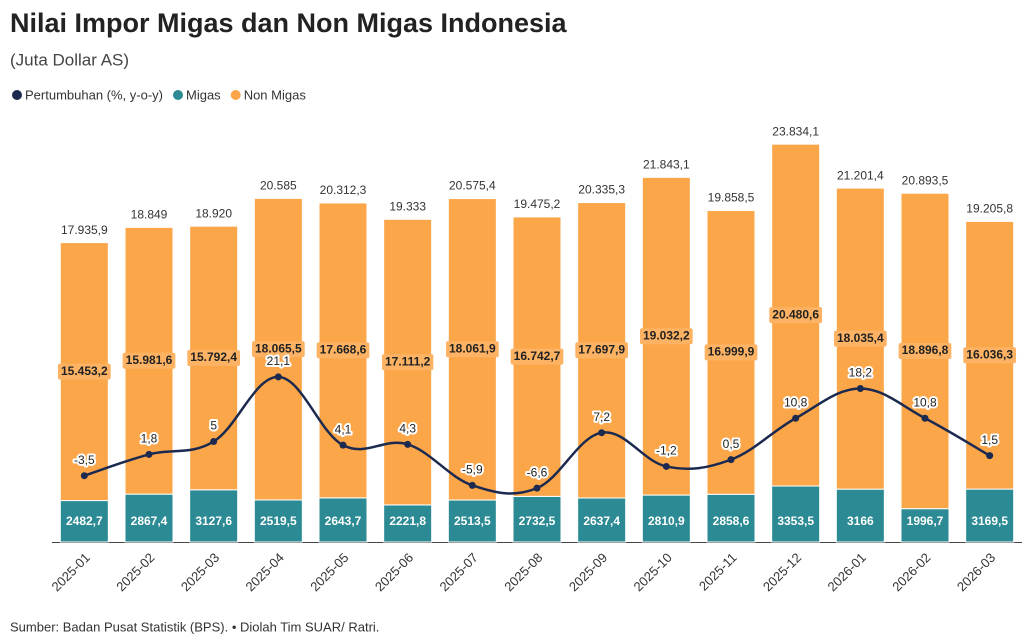 This screenshot has height=643, width=1027. What do you see at coordinates (860, 175) in the screenshot?
I see `total-label: 21.201,4` at bounding box center [860, 175].